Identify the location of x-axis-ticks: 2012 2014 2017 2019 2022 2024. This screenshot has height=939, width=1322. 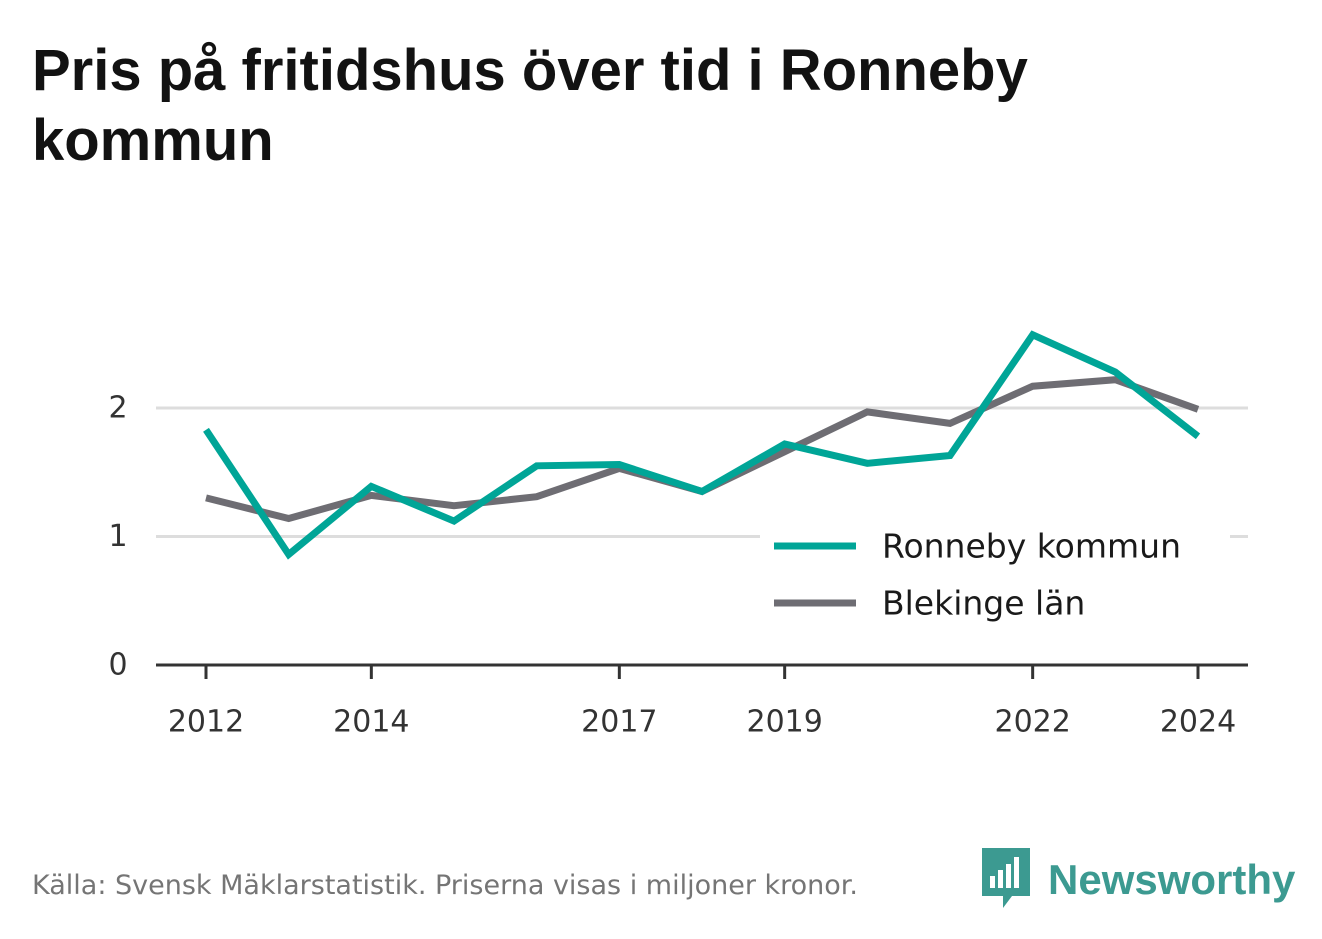
(702, 702).